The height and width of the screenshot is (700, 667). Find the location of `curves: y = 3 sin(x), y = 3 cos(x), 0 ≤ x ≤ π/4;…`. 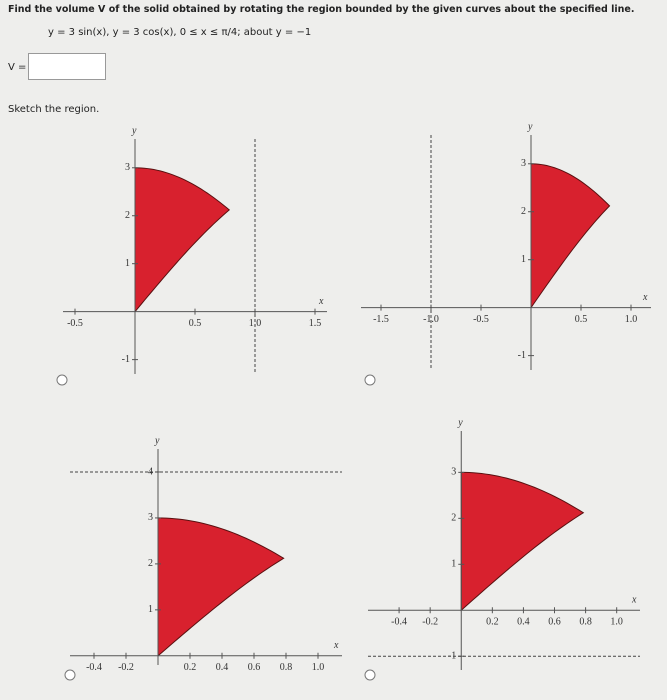

curves: y = 3 sin(x), y = 3 cos(x), 0 ≤ x ≤ π/4;… is located at coordinates (180, 32).